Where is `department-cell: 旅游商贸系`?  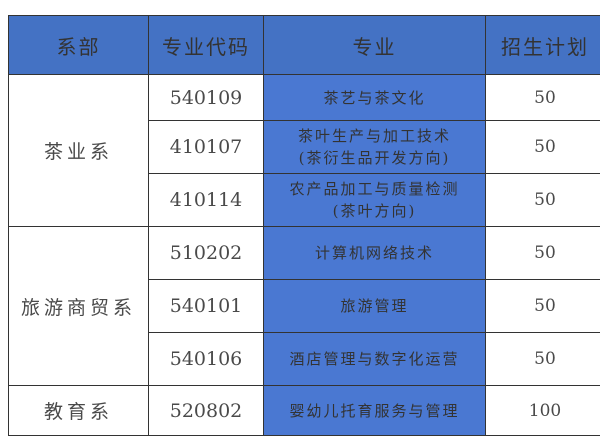 department-cell: 旅游商贸系 is located at coordinates (78, 306).